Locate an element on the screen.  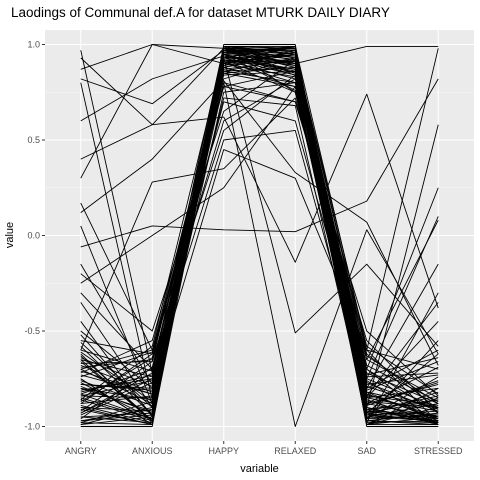
y-axis-label: value is located at coordinates (10, 235).